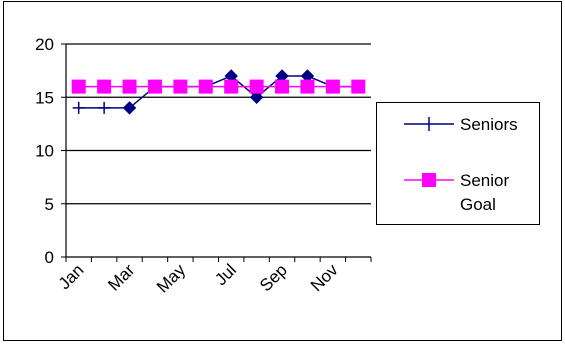 The height and width of the screenshot is (351, 565). What do you see at coordinates (44, 97) in the screenshot?
I see `y-tick-label: 15` at bounding box center [44, 97].